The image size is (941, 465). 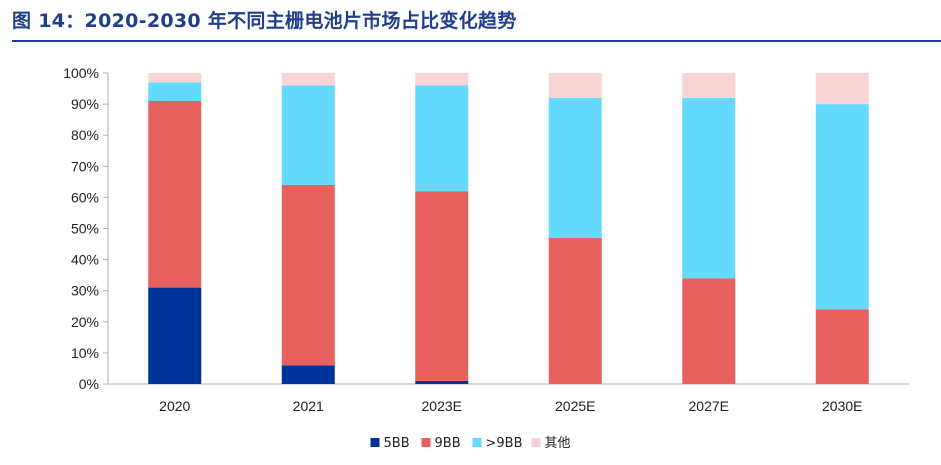 I want to click on y-tick-label: 20%, so click(x=85, y=322).